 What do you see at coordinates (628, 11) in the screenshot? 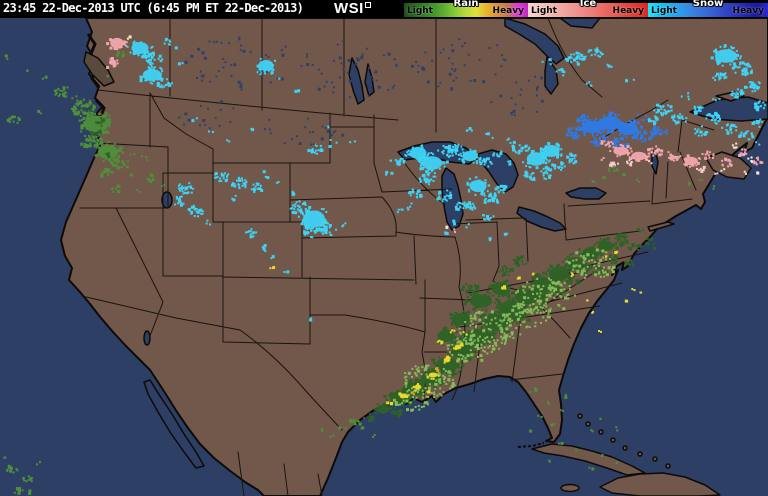
I see `legend-ice-heavy-label: Heavy` at bounding box center [628, 11].